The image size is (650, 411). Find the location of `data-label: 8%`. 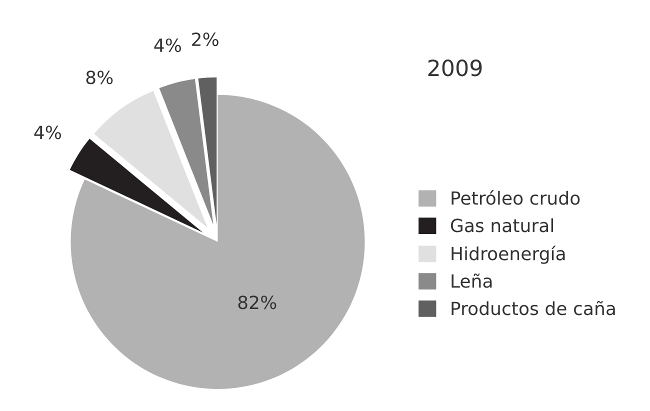

data-label: 8% is located at coordinates (99, 77).